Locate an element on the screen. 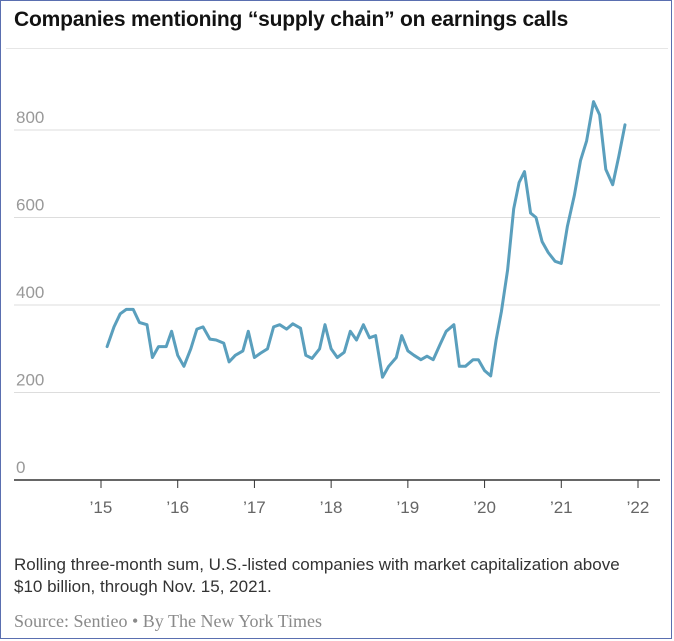  x-tick-label: ’20 is located at coordinates (484, 507).